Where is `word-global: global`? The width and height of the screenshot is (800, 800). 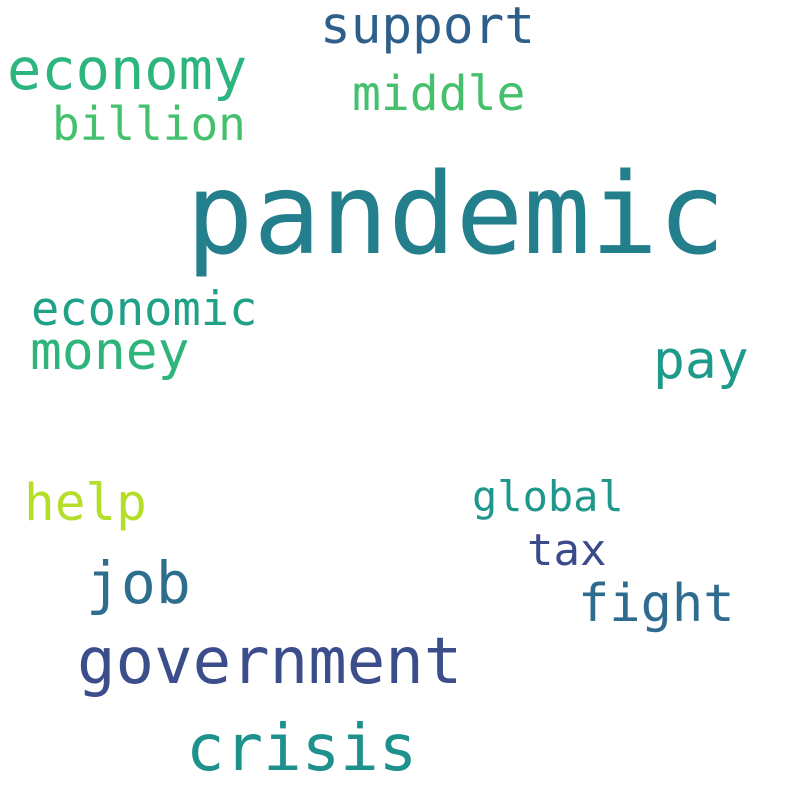
word-global: global is located at coordinates (548, 496).